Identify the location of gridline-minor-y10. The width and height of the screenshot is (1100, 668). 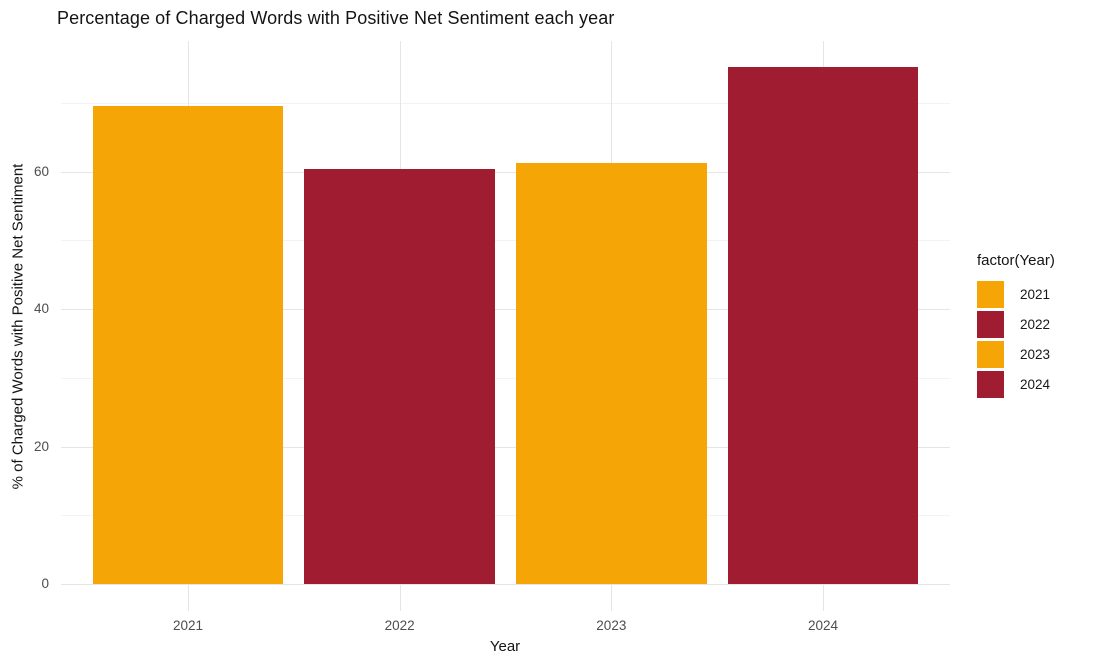
(505, 516).